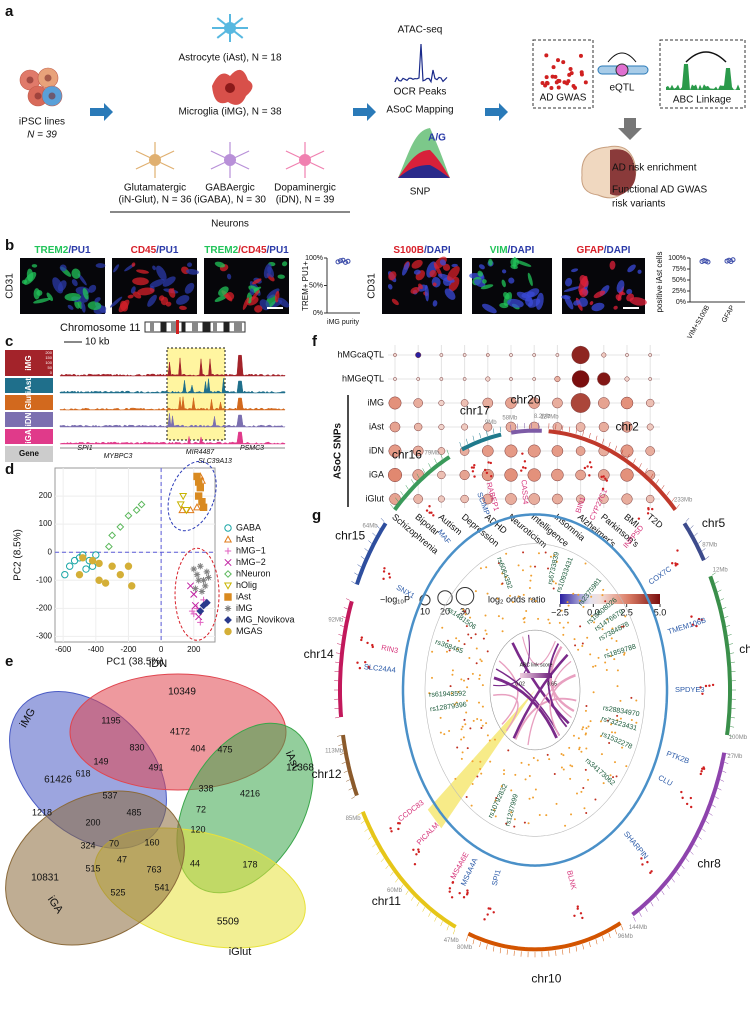 The image size is (750, 1020). I want to click on y-tick-label: 50%, so click(316, 285).